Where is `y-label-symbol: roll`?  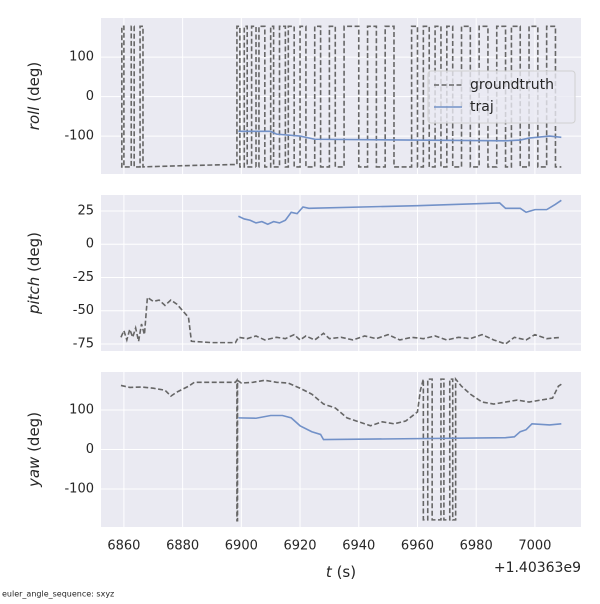 y-label-symbol: roll is located at coordinates (34, 118).